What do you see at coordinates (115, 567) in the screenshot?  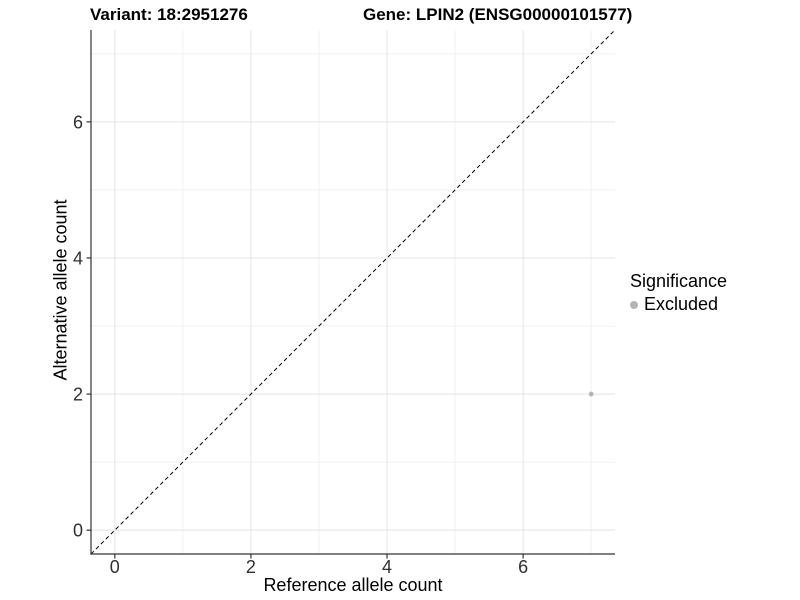 I see `x-tick-label: 0` at bounding box center [115, 567].